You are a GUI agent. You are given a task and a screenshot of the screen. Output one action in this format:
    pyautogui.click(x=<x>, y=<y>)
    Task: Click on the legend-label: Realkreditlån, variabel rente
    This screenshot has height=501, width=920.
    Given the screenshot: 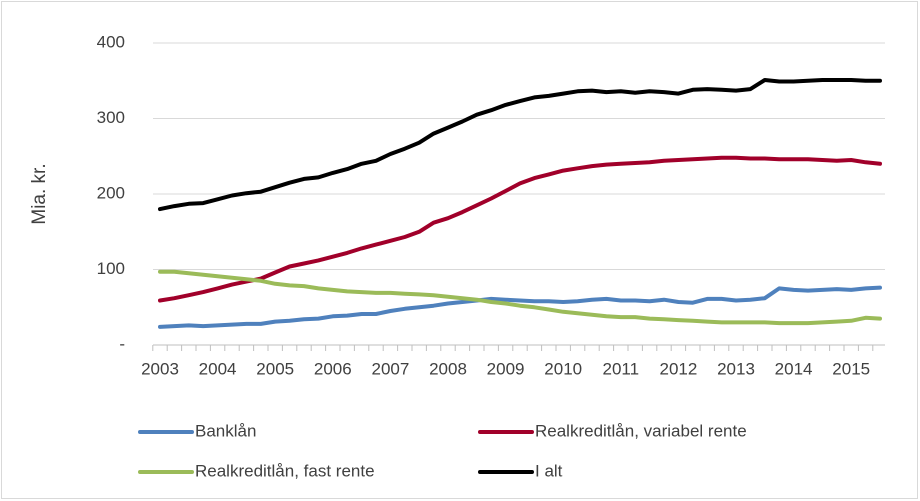 What is the action you would take?
    pyautogui.click(x=641, y=430)
    